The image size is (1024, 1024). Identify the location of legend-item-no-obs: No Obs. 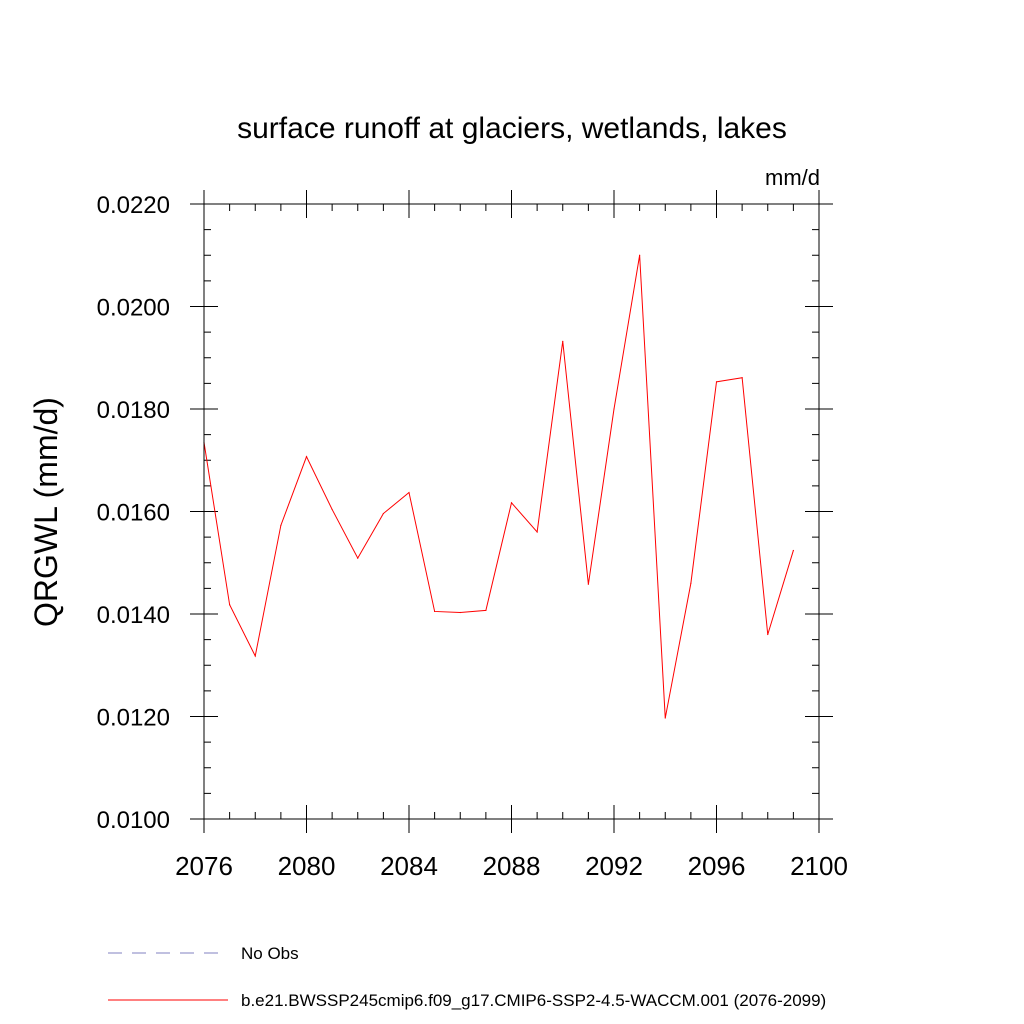
(203, 953).